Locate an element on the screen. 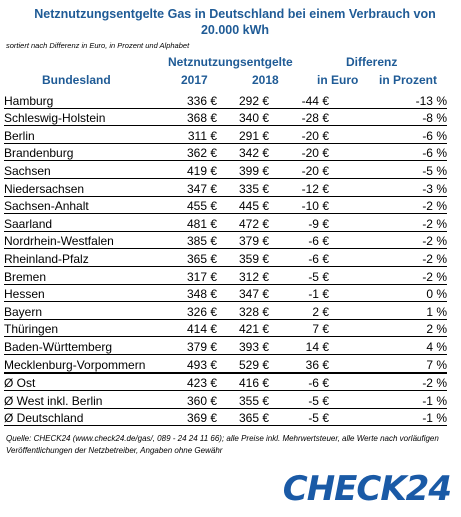 Image resolution: width=461 pixels, height=517 pixels. cell-2018: 340 € is located at coordinates (250, 117).